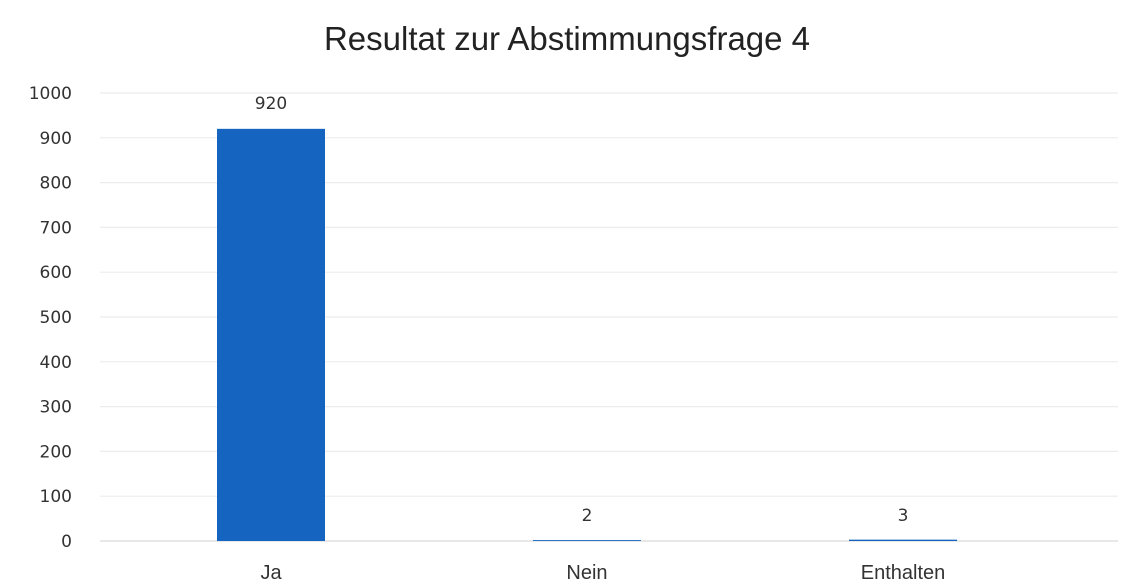  What do you see at coordinates (66, 542) in the screenshot?
I see `y-tick-label: 0` at bounding box center [66, 542].